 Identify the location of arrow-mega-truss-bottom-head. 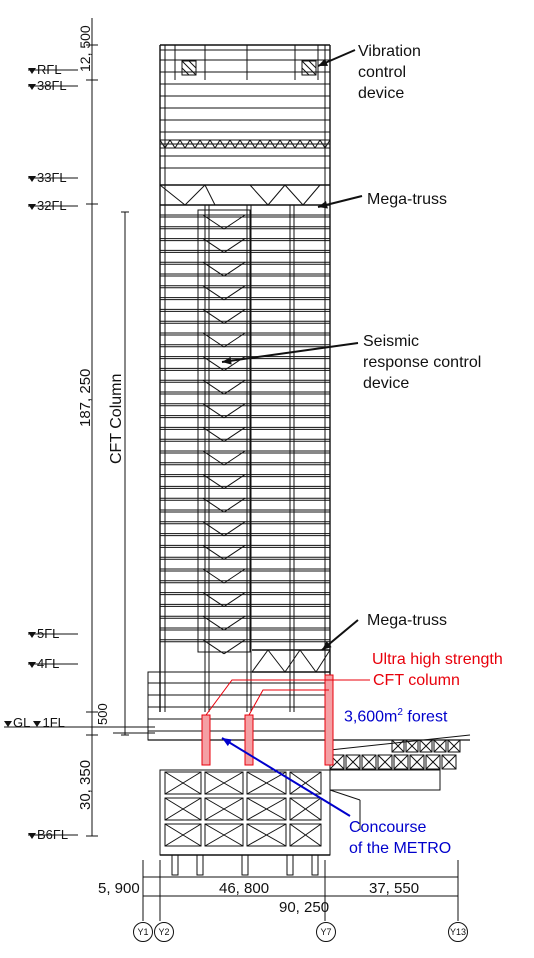
(327, 645).